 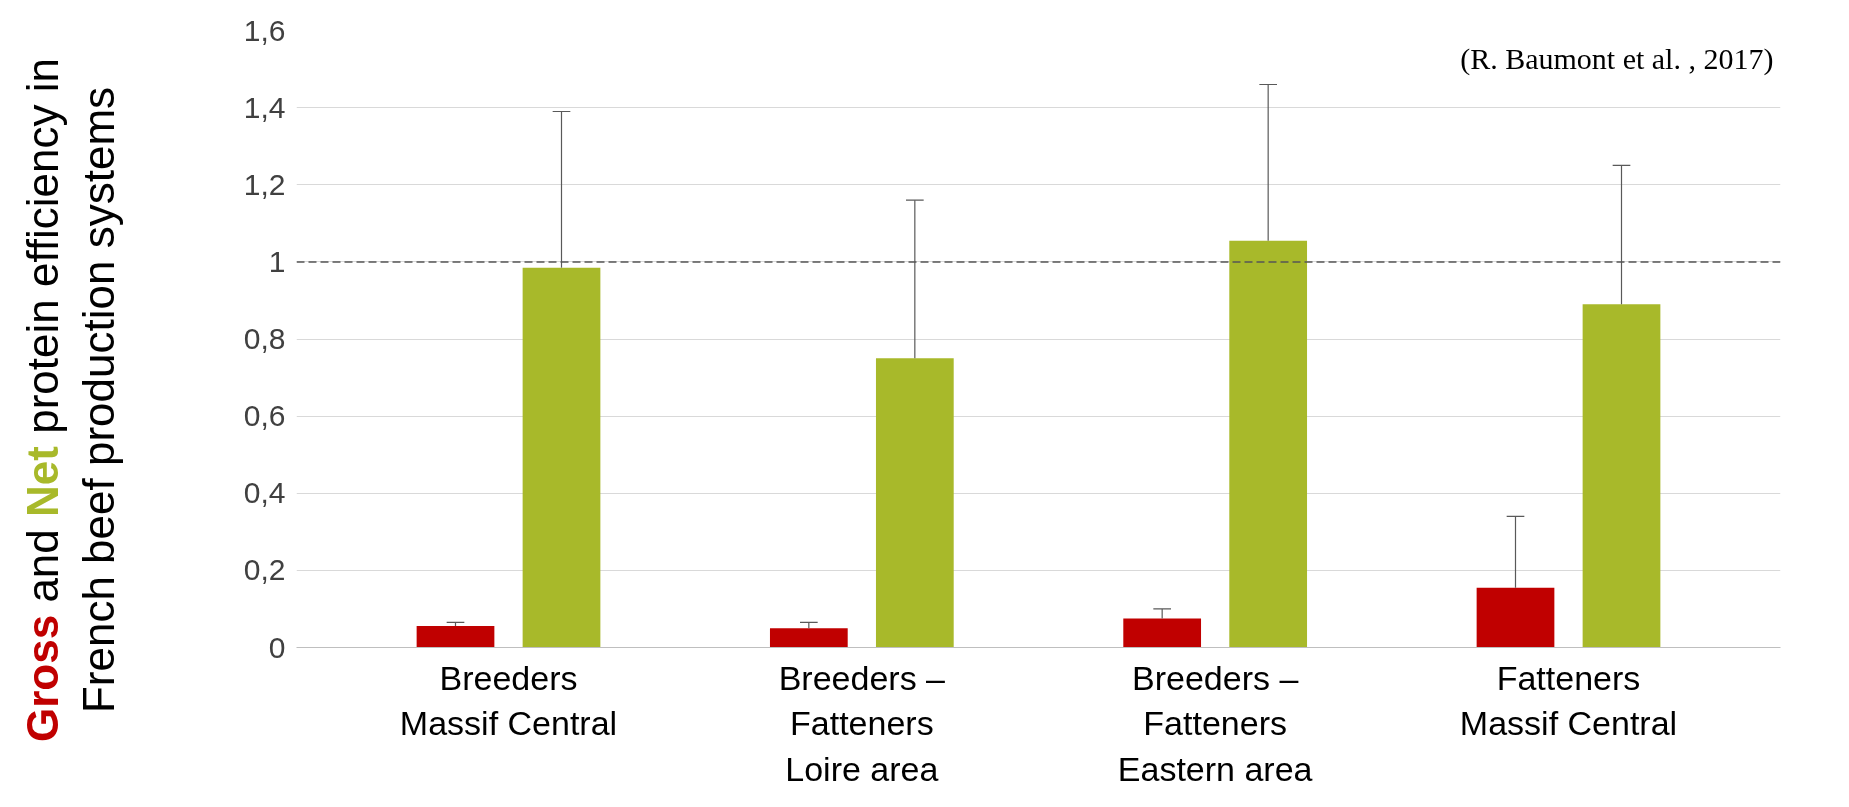 I want to click on x-tick-label: Breeders – Fatteners Eastern area, so click(x=1215, y=723).